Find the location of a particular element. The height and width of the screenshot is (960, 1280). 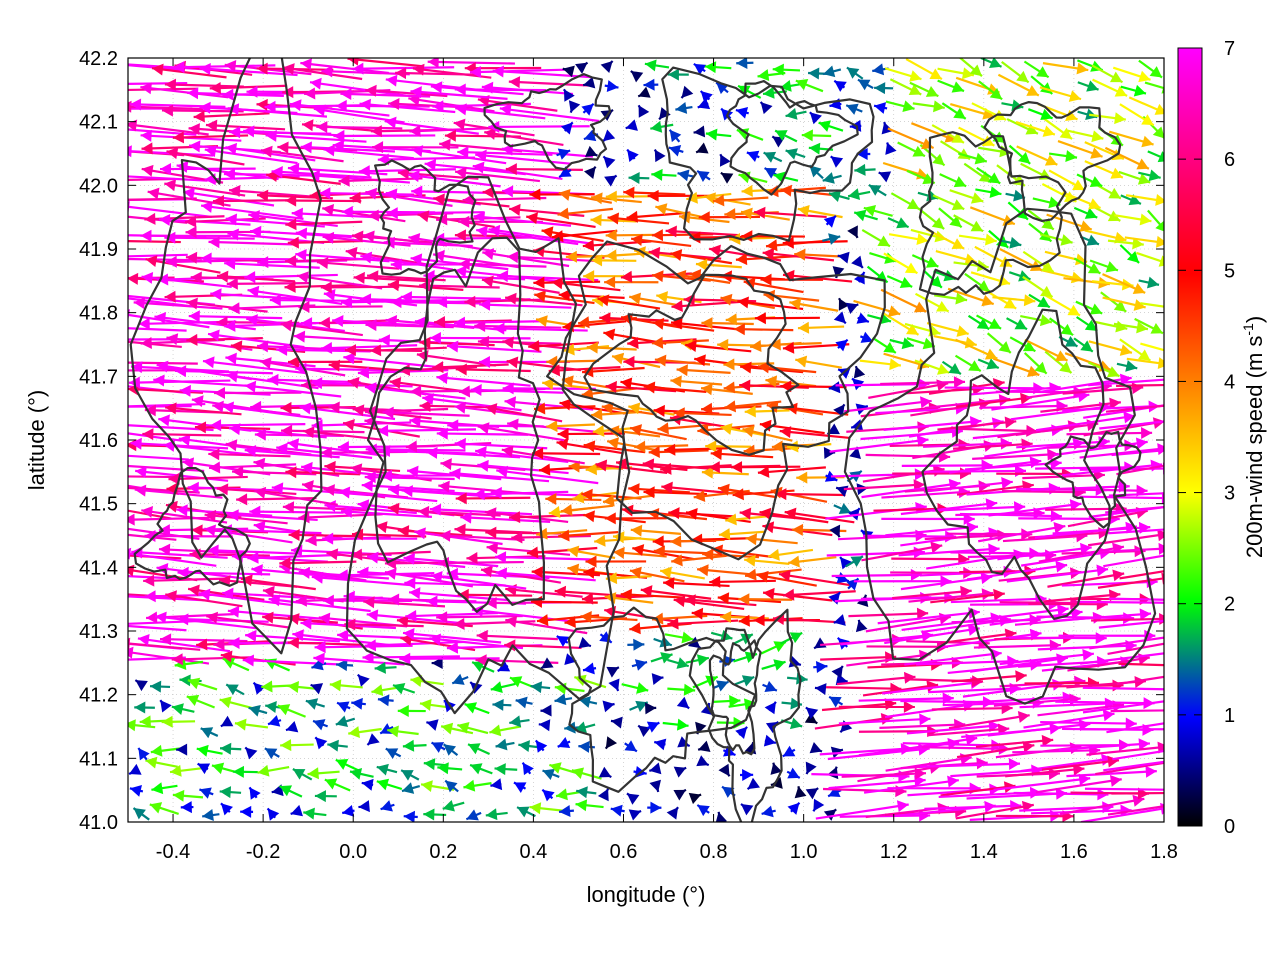

y-tick-label: 41.6 is located at coordinates (98, 441).